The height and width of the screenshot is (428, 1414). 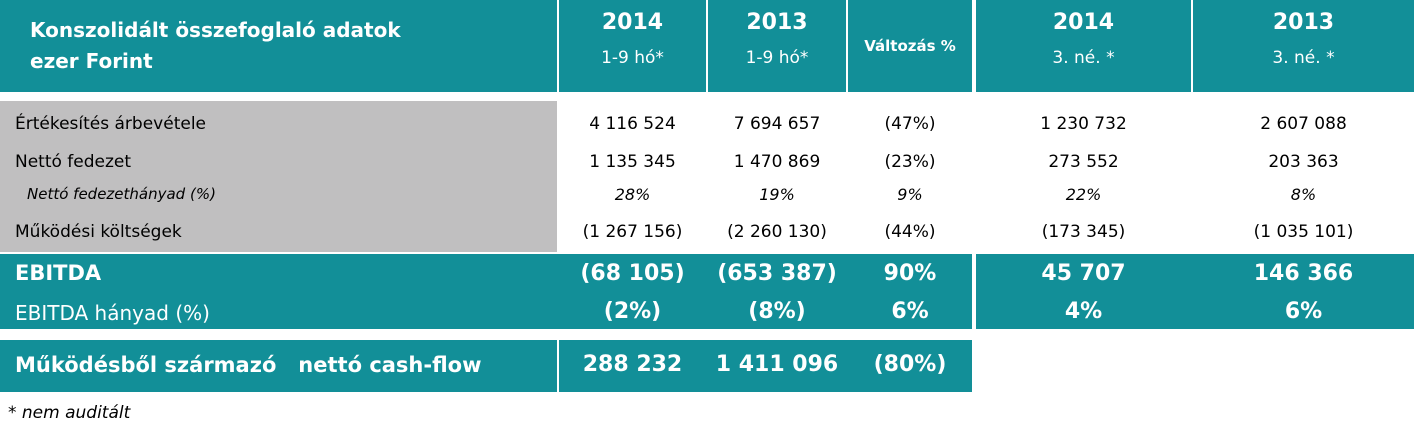 What do you see at coordinates (910, 124) in the screenshot?
I see `cell-revenue-change: (47%)` at bounding box center [910, 124].